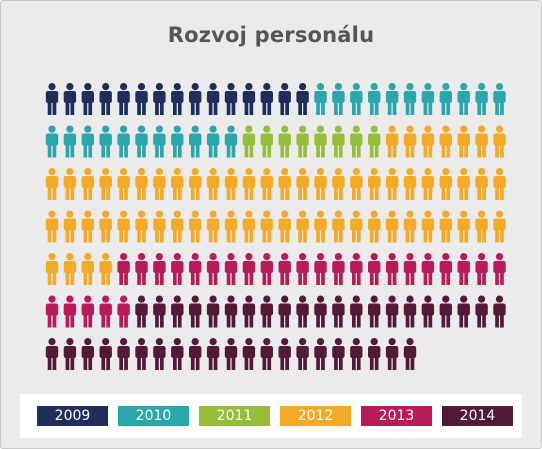 The width and height of the screenshot is (542, 449). What do you see at coordinates (396, 416) in the screenshot?
I see `legend-item-2013: 2013` at bounding box center [396, 416].